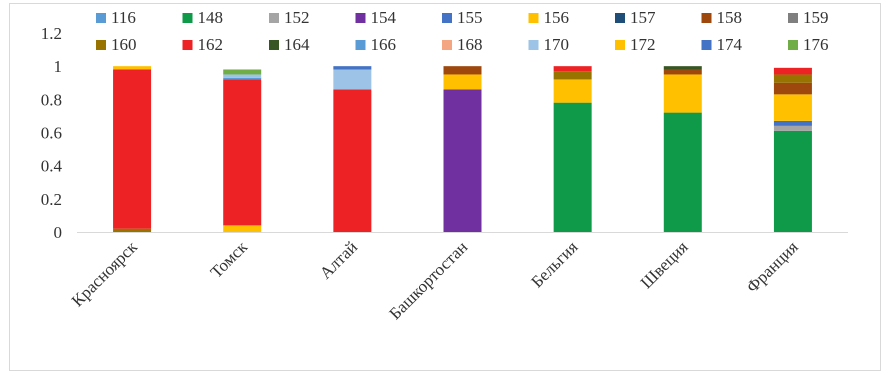 The height and width of the screenshot is (374, 884). What do you see at coordinates (548, 17) in the screenshot?
I see `legend-item: 156` at bounding box center [548, 17].